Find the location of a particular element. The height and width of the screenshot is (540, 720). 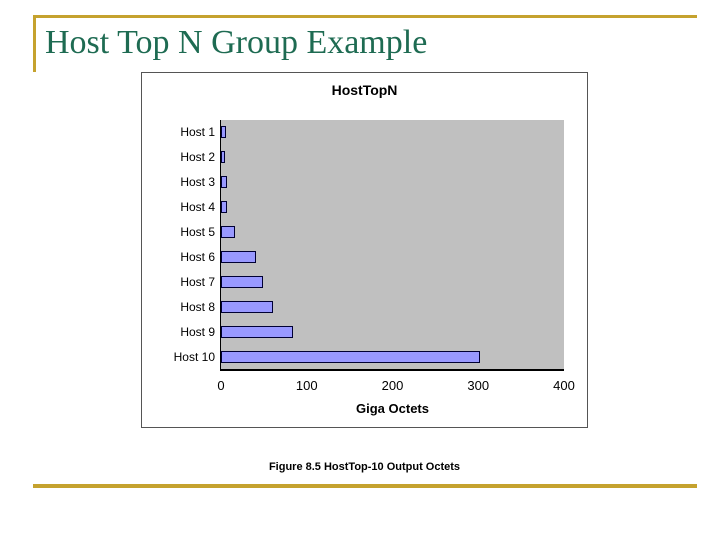

category-label: Host 2 is located at coordinates (197, 157).